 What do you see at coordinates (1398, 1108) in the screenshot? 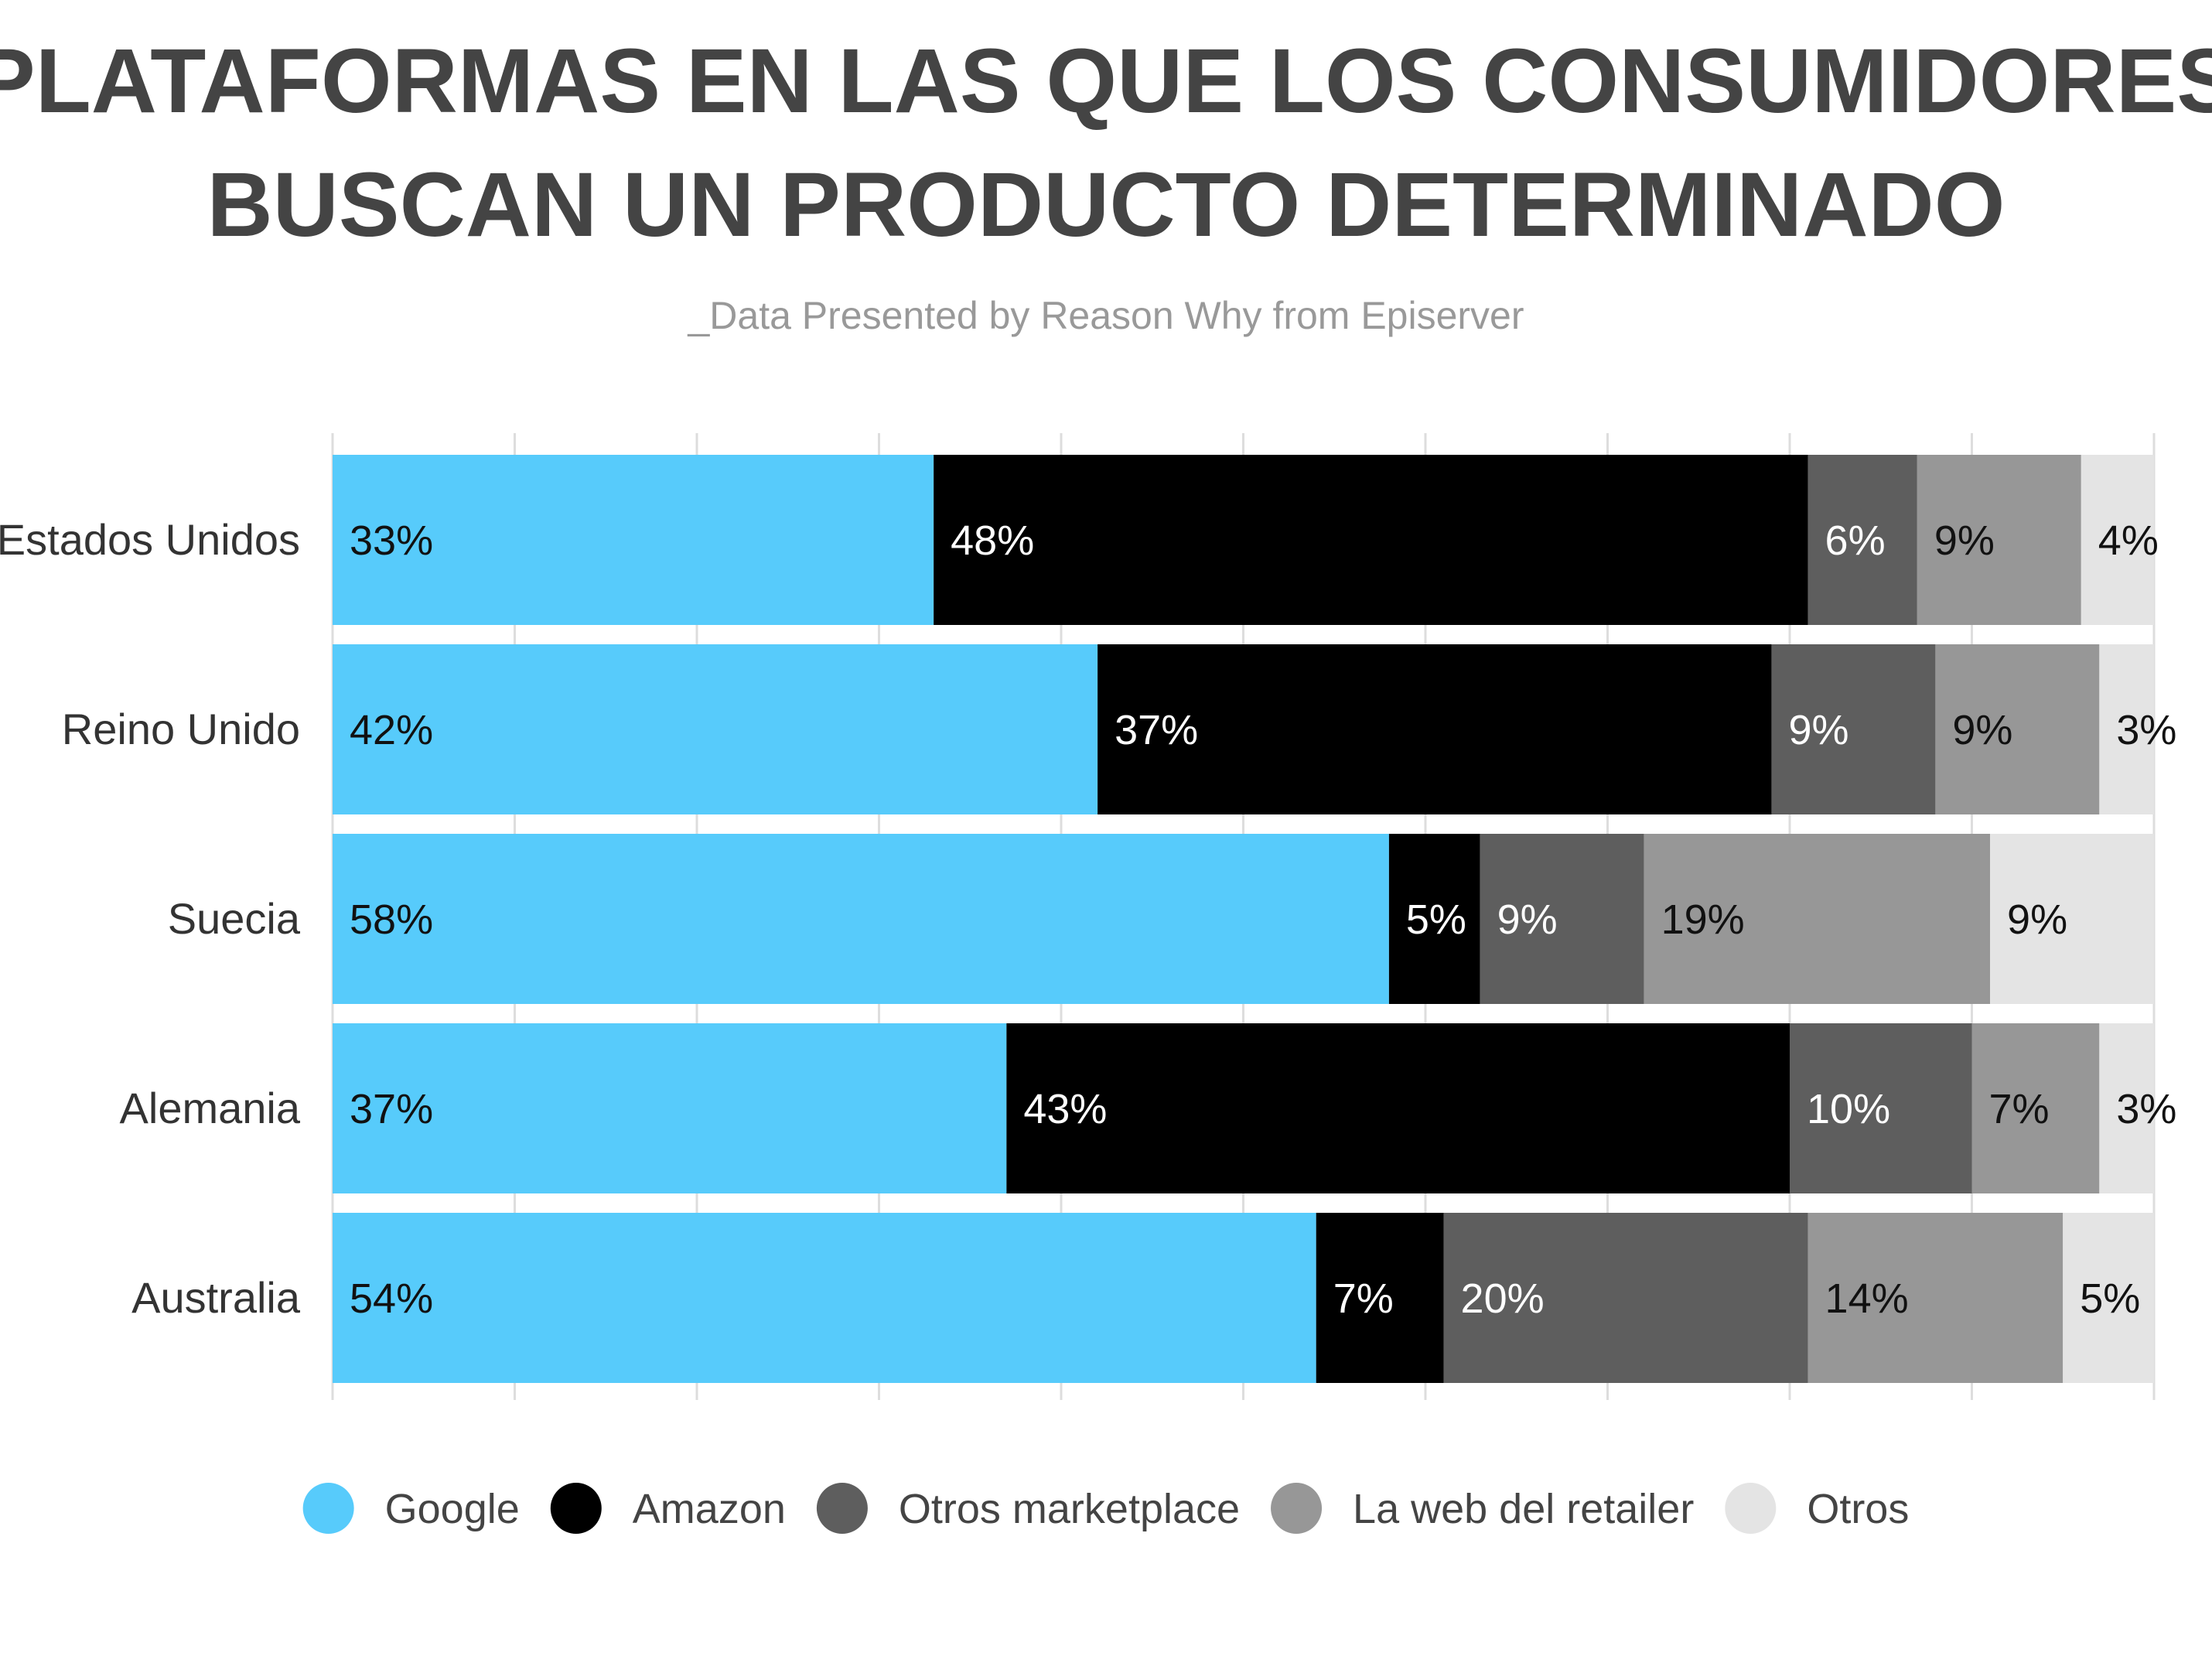
I see `bar-alemania-amazon` at bounding box center [1398, 1108].